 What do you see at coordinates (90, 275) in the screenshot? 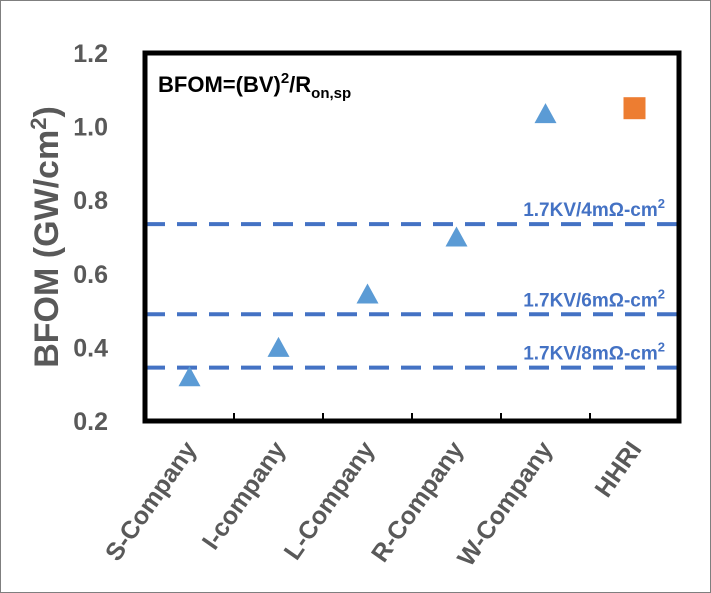
I see `y-tick-label: 0.6` at bounding box center [90, 275].